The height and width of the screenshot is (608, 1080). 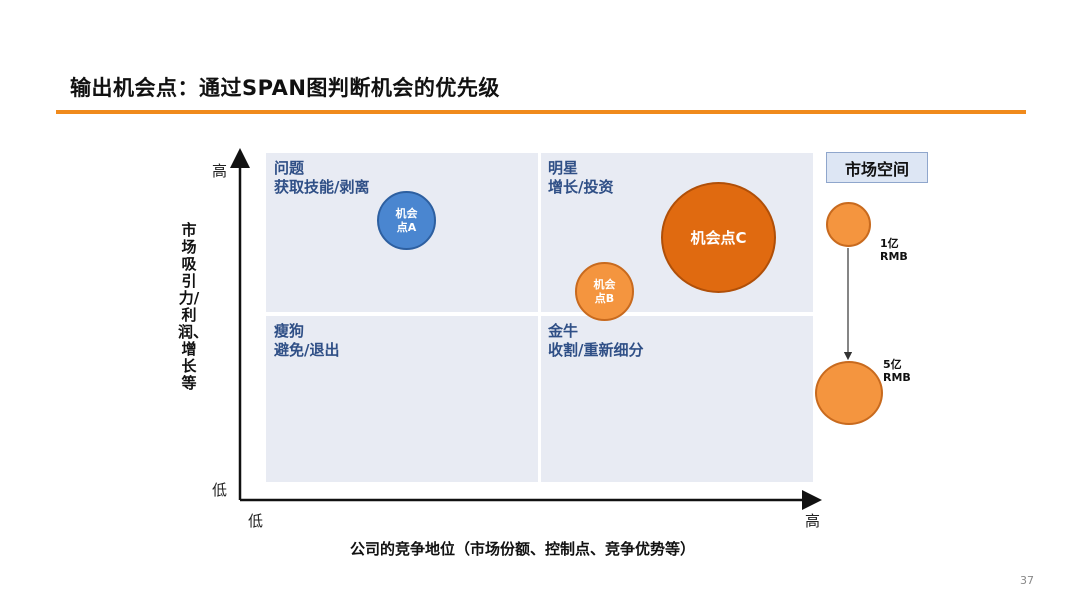 What do you see at coordinates (563, 168) in the screenshot?
I see `quadrant-title: 明星` at bounding box center [563, 168].